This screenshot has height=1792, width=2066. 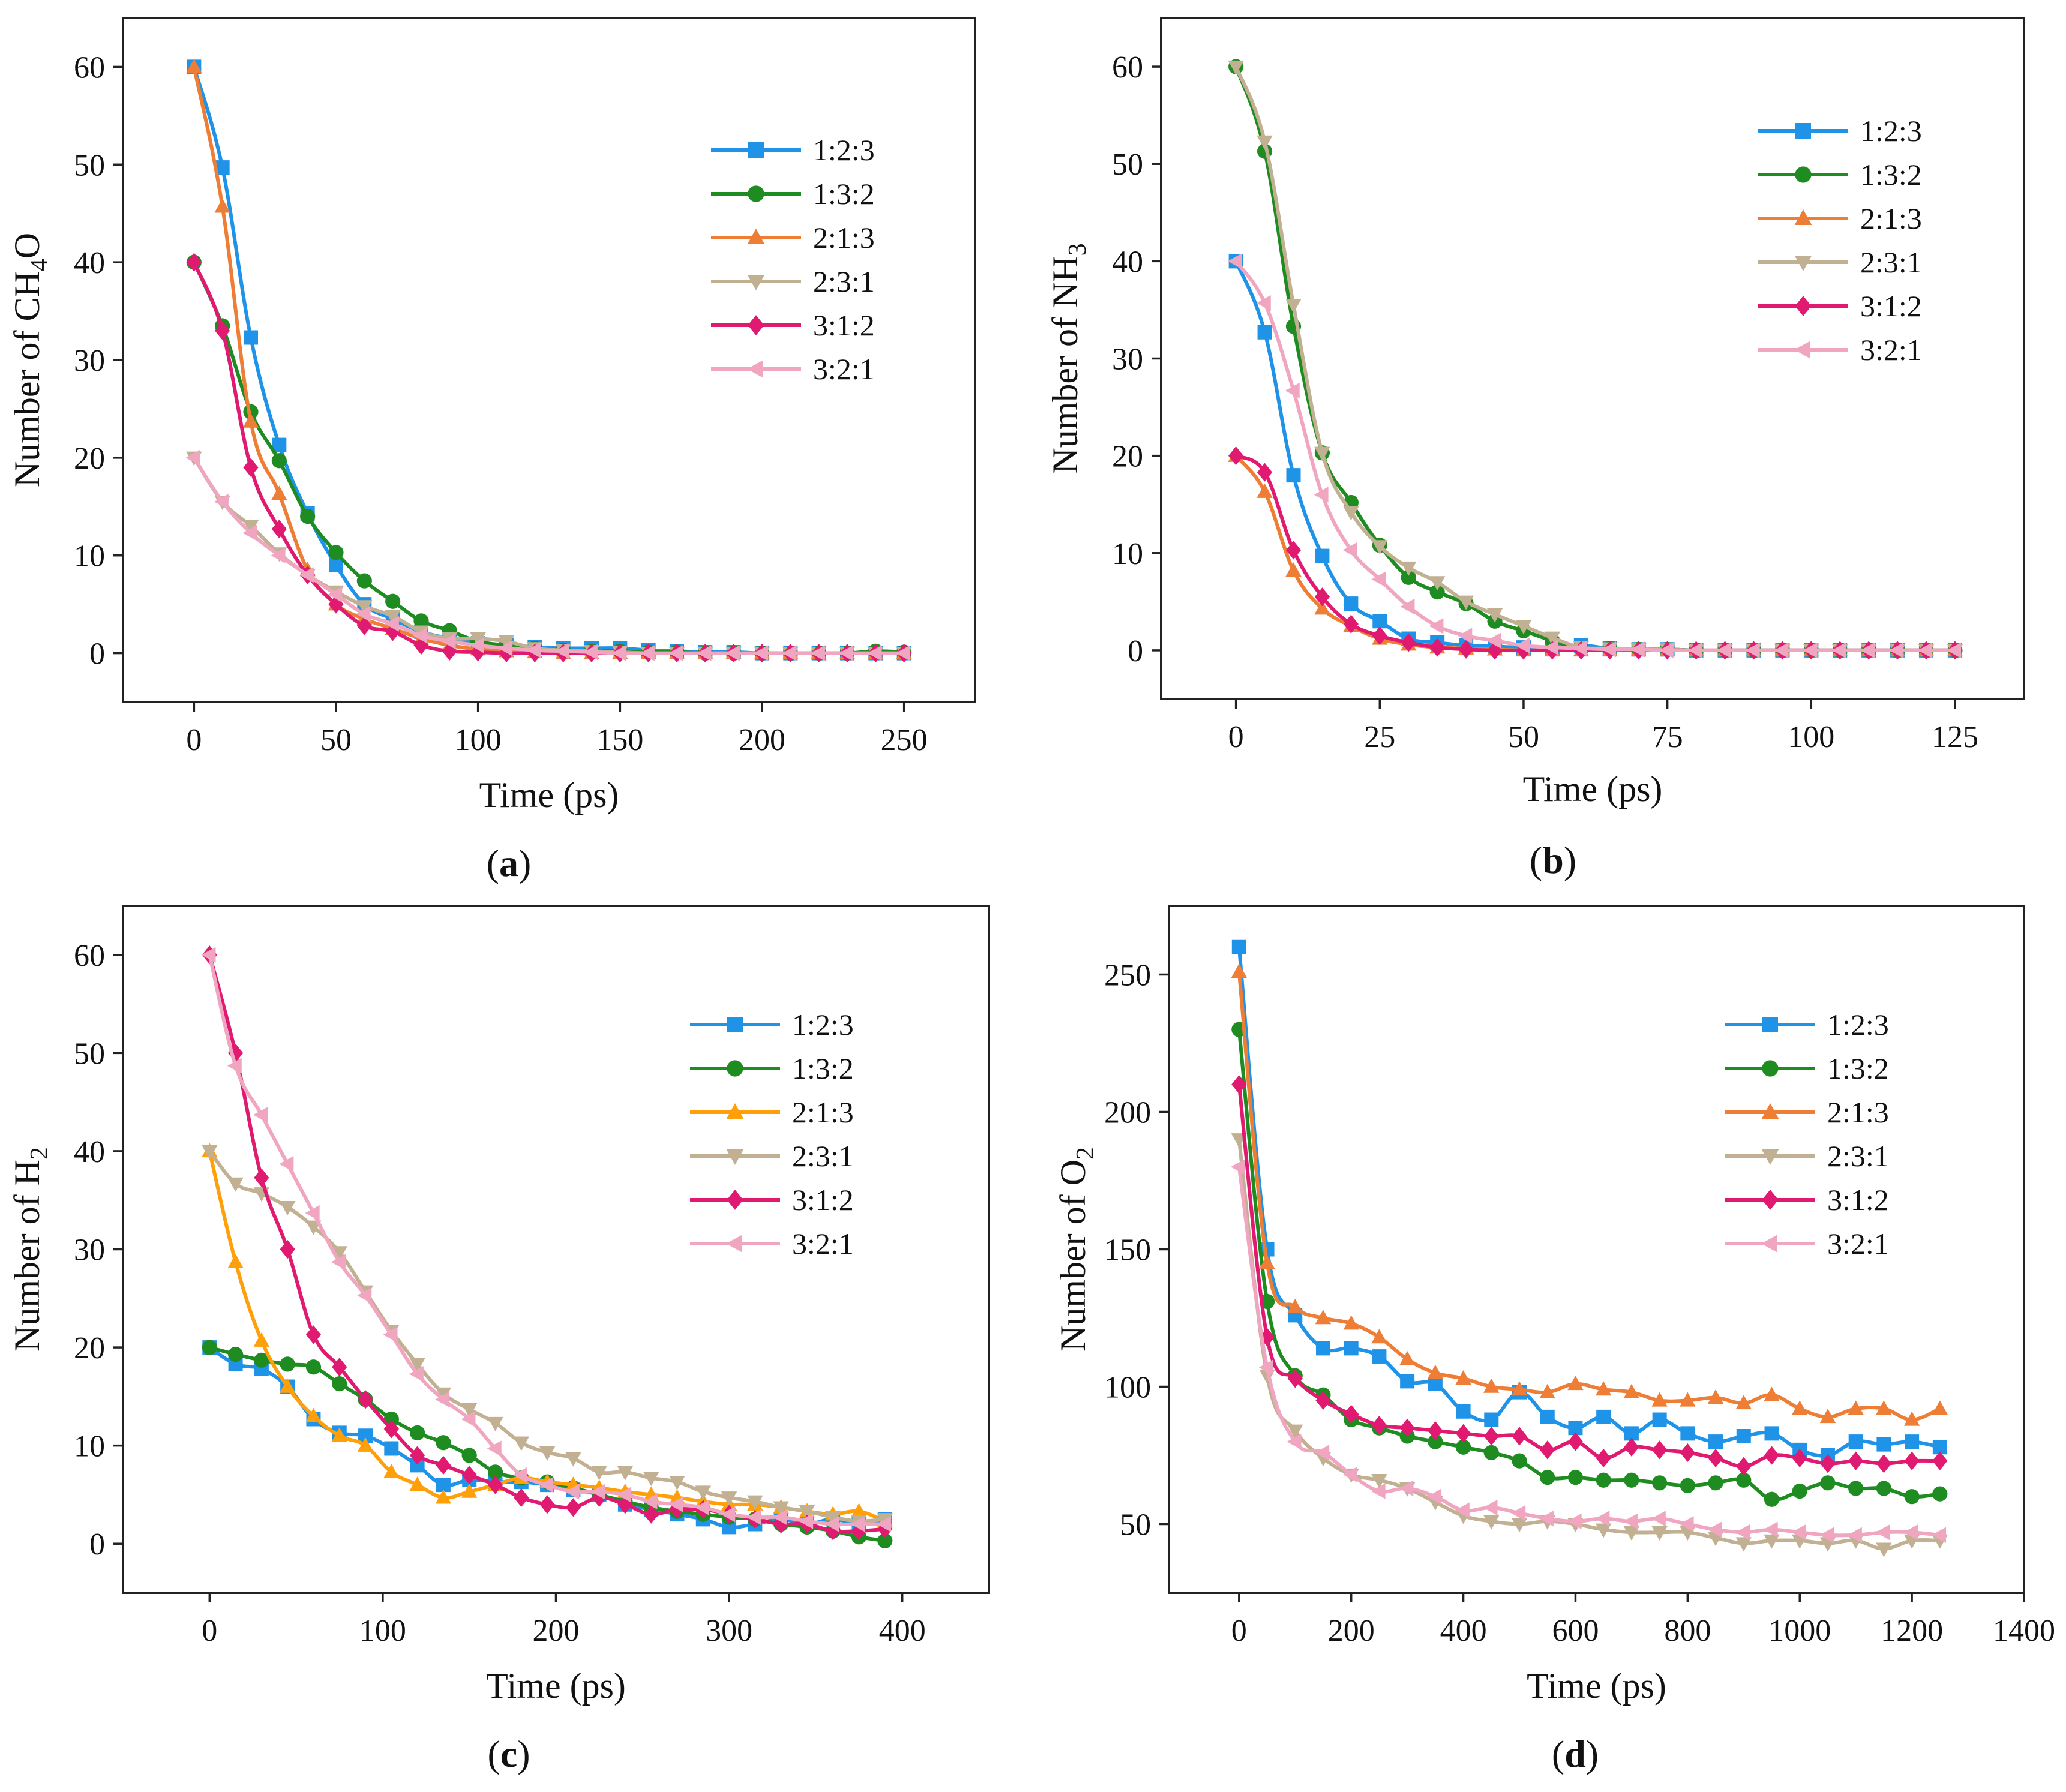 What do you see at coordinates (1127, 165) in the screenshot?
I see `y-tick-label: 50` at bounding box center [1127, 165].